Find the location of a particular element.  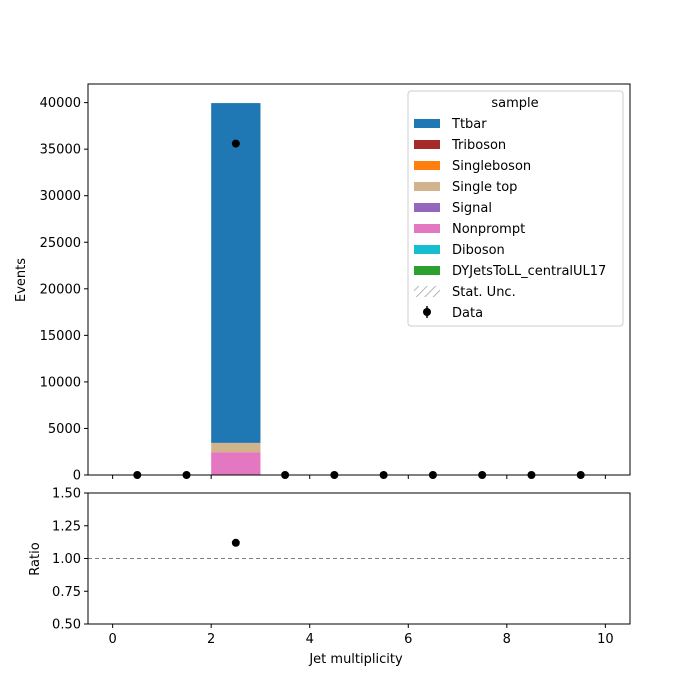

legend-swatch-signal is located at coordinates (427, 207).